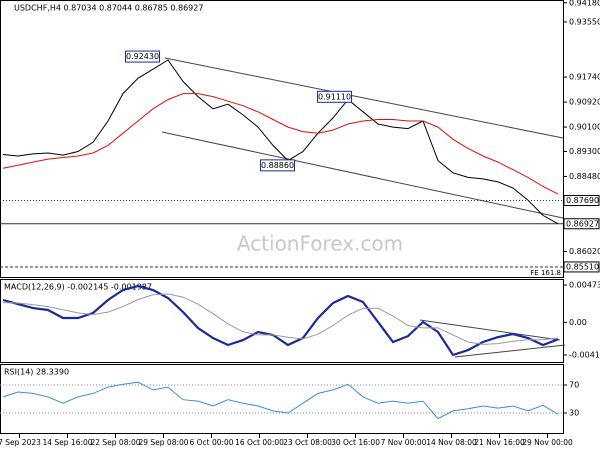 The height and width of the screenshot is (450, 600). What do you see at coordinates (584, 354) in the screenshot?
I see `y-tick-label: -0.004144` at bounding box center [584, 354].